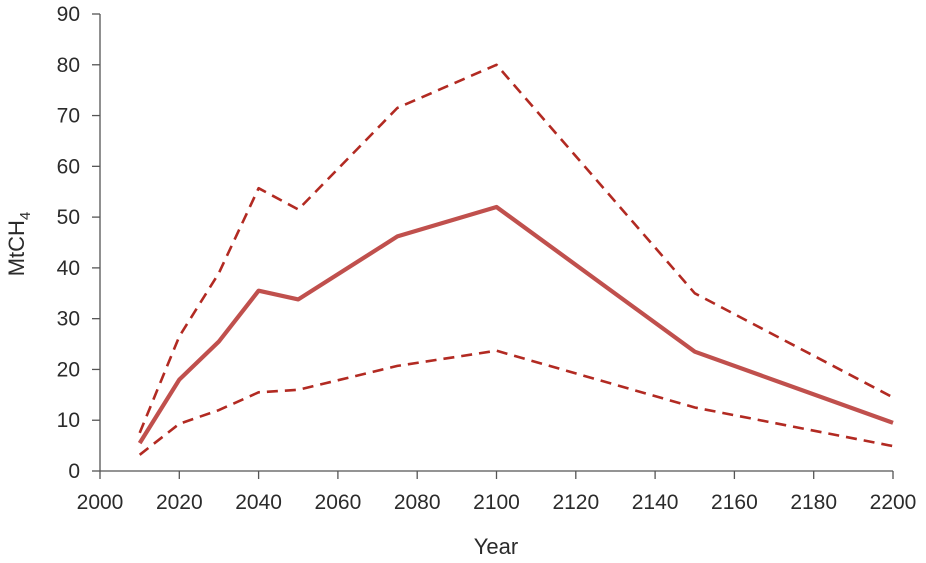  I want to click on x-axis-title: Year, so click(496, 546).